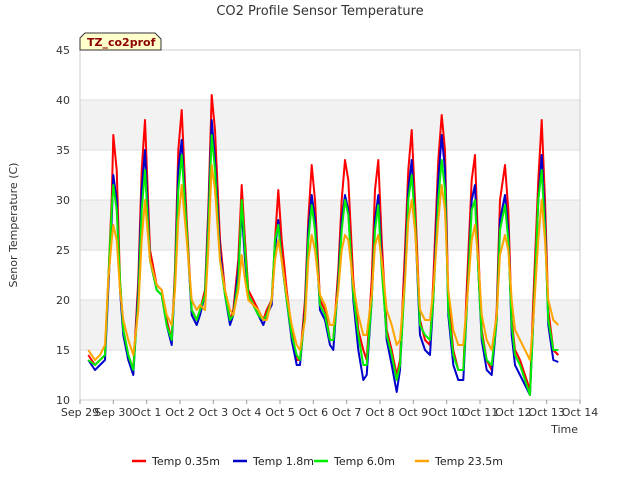  What do you see at coordinates (63, 150) in the screenshot?
I see `y-tick-label: 35` at bounding box center [63, 150].